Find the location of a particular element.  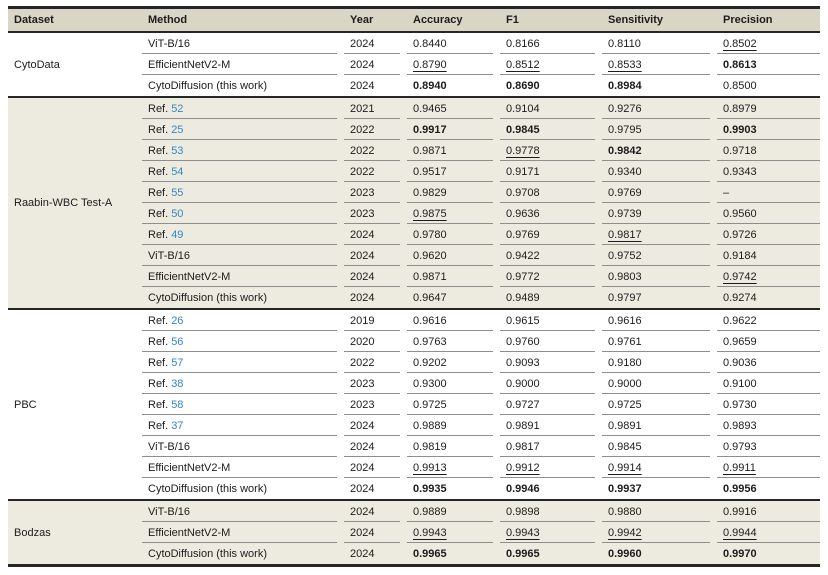

metric-f1-cell: 0.8512 is located at coordinates (551, 64).